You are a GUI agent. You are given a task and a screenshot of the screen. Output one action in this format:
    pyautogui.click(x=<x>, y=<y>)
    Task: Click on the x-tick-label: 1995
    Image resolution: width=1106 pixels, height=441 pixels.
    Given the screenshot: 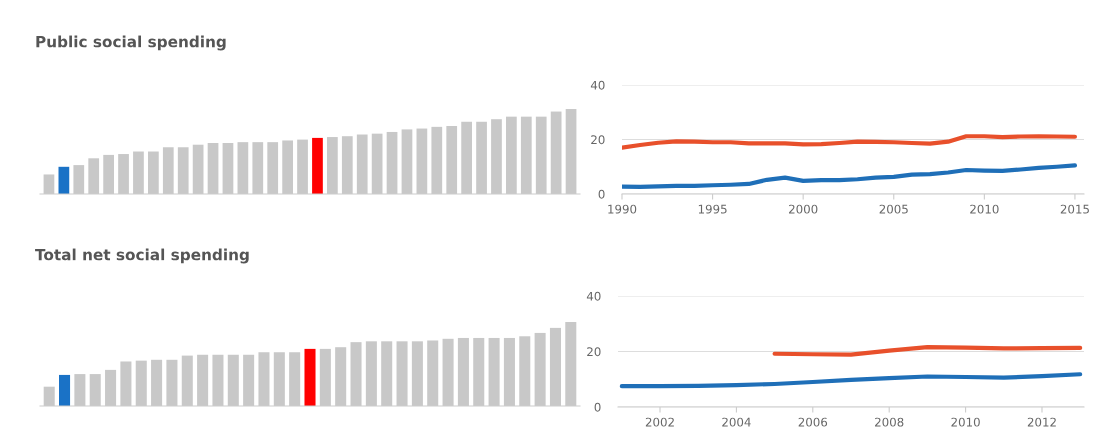 What is the action you would take?
    pyautogui.click(x=712, y=209)
    